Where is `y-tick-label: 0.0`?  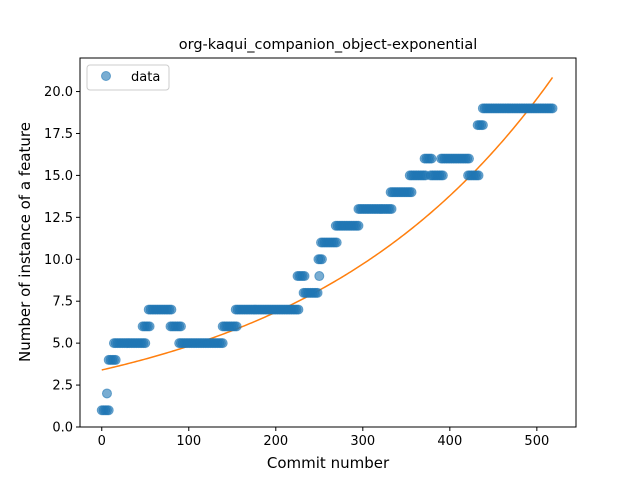
y-tick-label: 0.0 is located at coordinates (62, 428).